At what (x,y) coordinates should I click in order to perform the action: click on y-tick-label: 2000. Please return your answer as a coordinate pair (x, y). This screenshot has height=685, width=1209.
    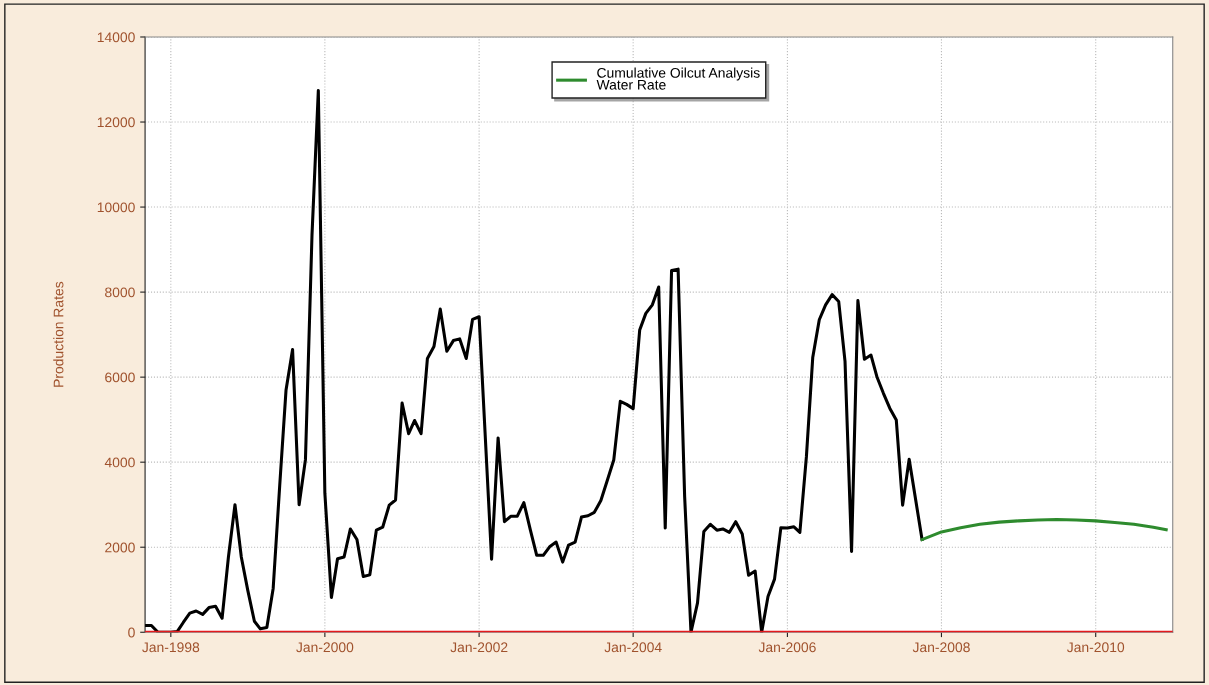
    Looking at the image, I should click on (120, 547).